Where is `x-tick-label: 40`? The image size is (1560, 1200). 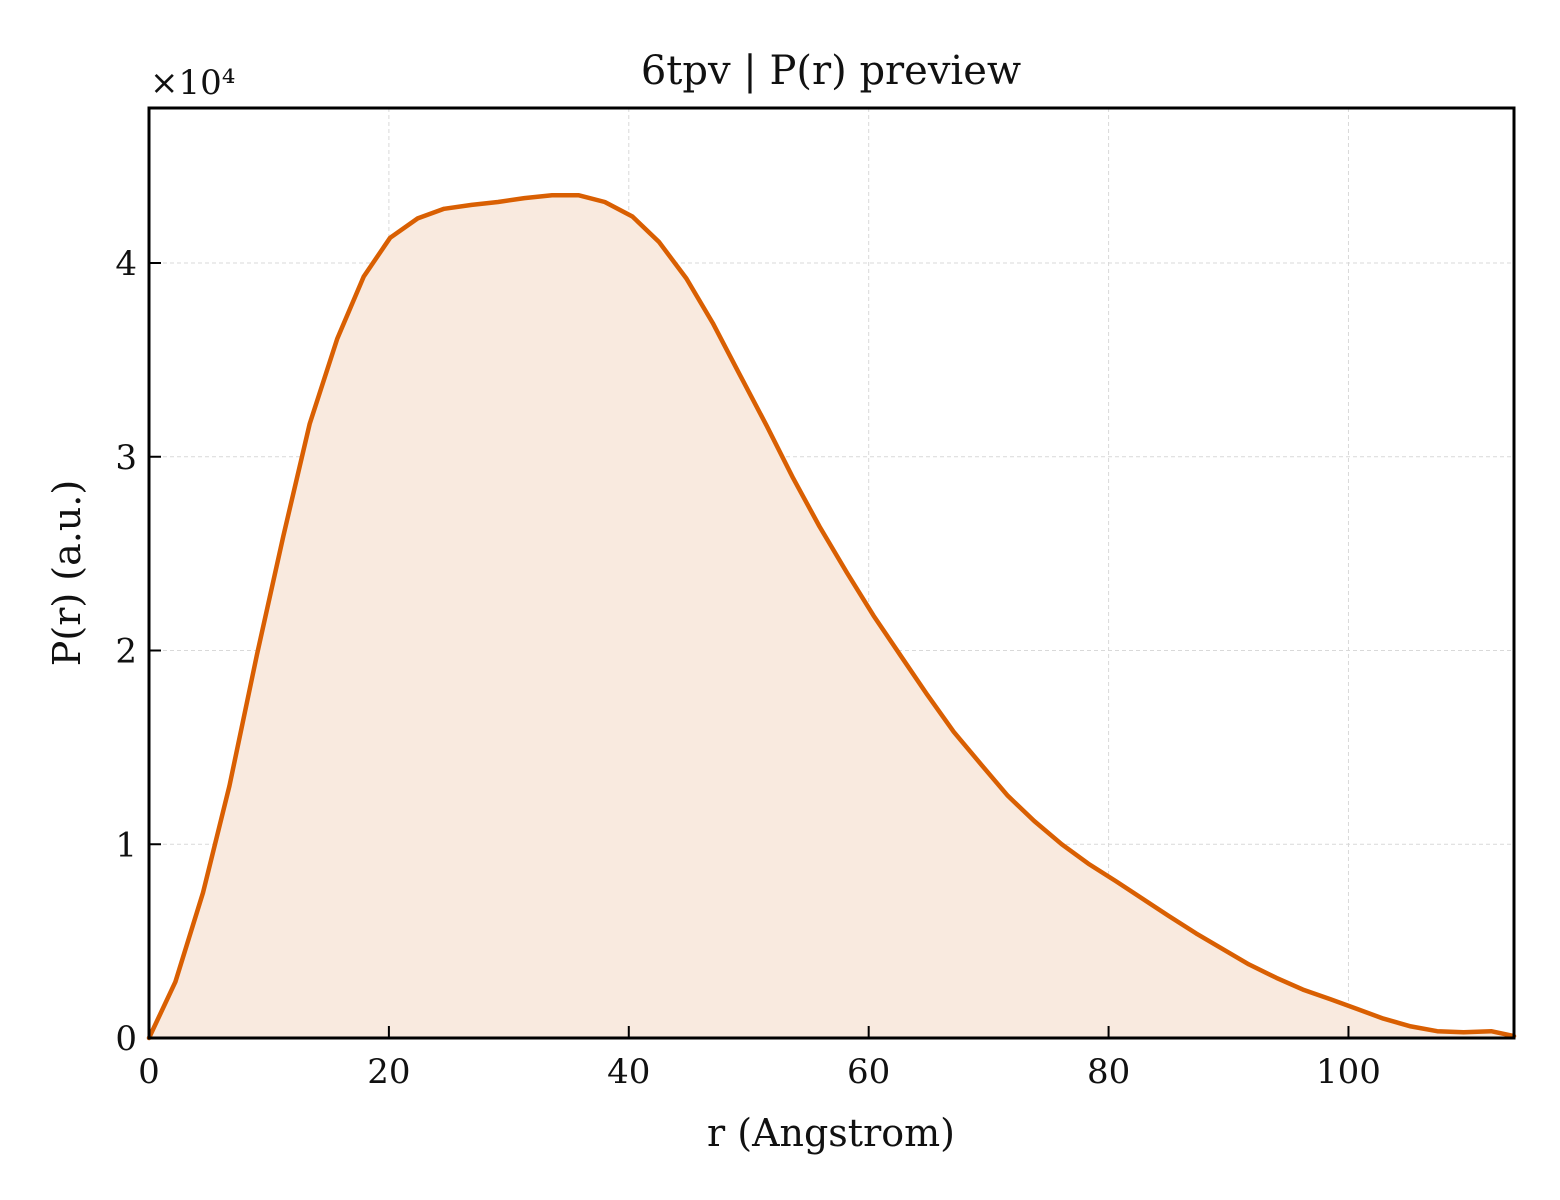 x-tick-label: 40 is located at coordinates (628, 1072).